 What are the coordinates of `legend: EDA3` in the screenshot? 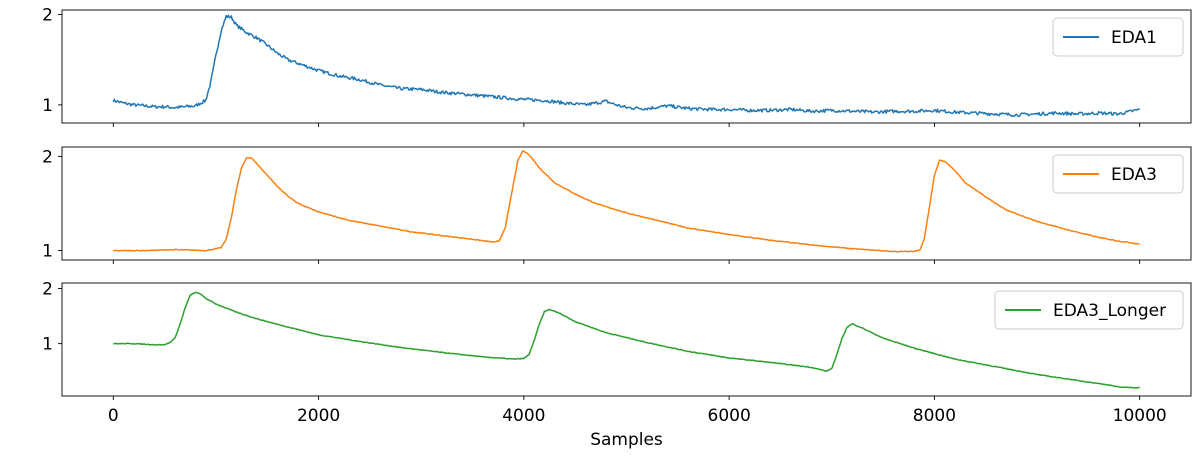 It's located at (1118, 174).